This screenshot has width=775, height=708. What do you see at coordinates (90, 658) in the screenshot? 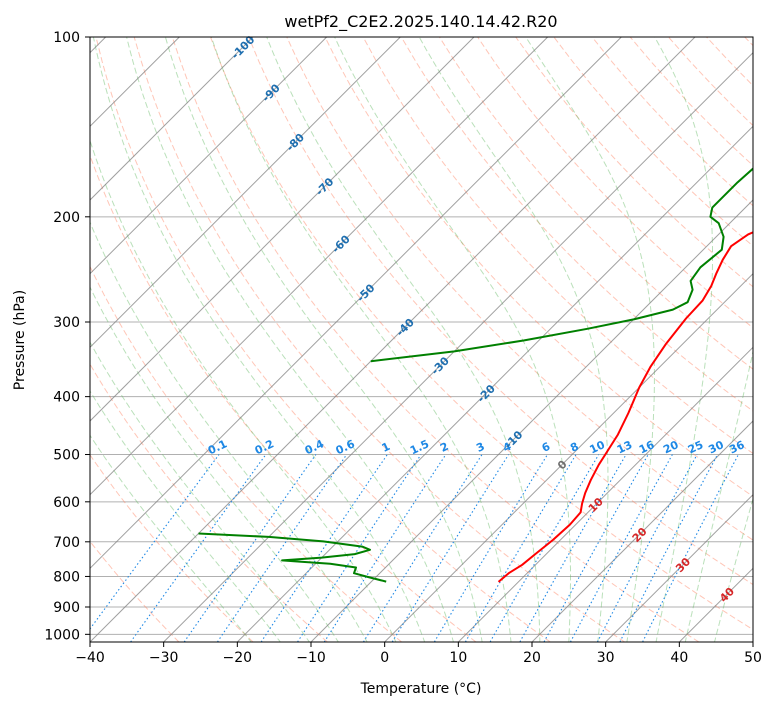
I see `x-tick-label: −40` at bounding box center [90, 658].